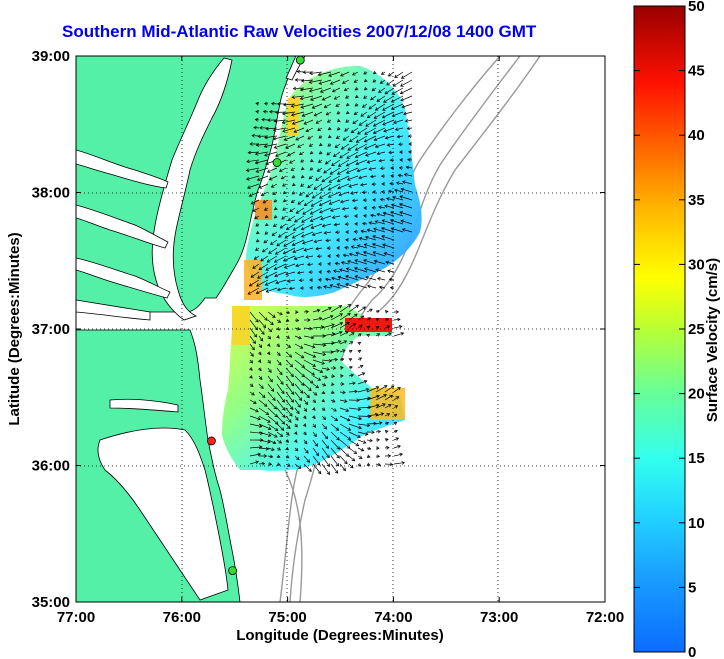 This screenshot has width=724, height=659. What do you see at coordinates (712, 340) in the screenshot?
I see `colorbar-label: Surface Velocity (cm/s)` at bounding box center [712, 340].